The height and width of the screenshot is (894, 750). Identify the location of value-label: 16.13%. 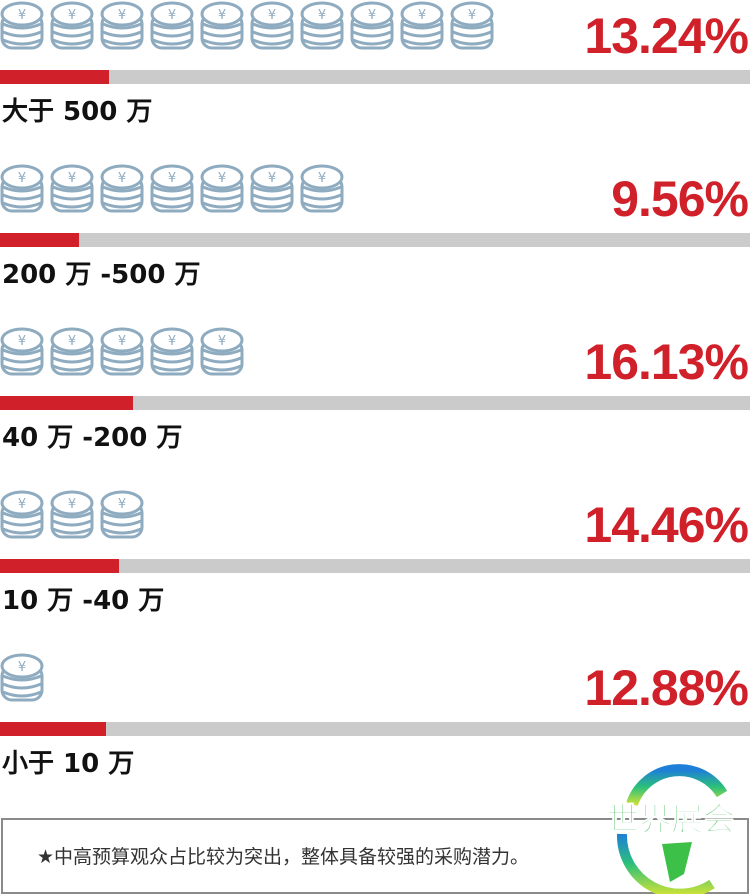
(666, 362).